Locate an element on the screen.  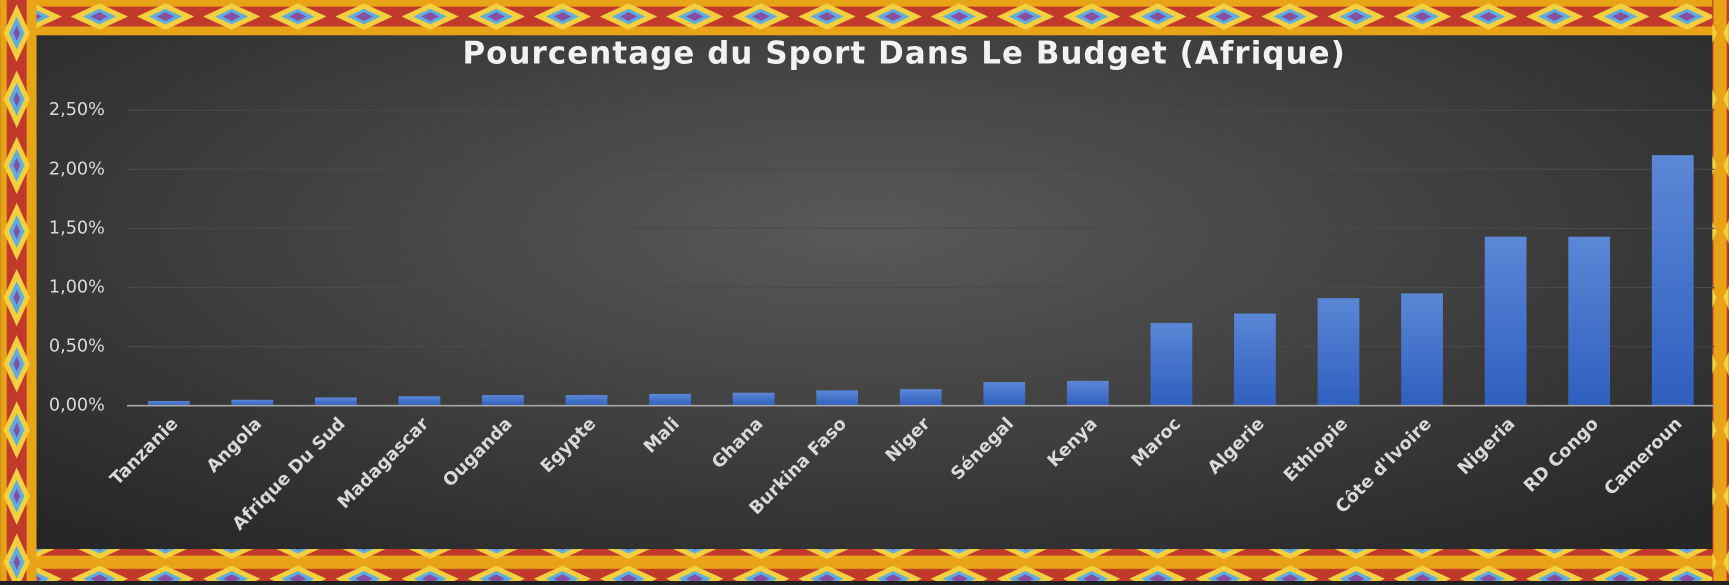
border-top is located at coordinates (864, 18).